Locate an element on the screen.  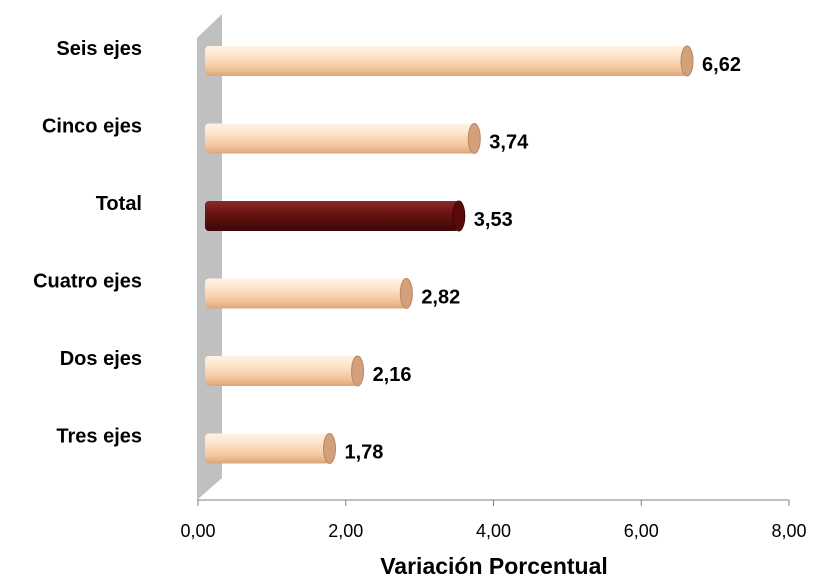
value-label: 3,53 is located at coordinates (493, 220).